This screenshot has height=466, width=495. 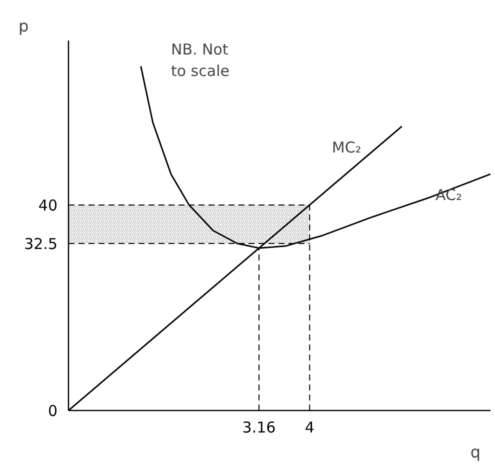 I want to click on x-tick-label: 3.16, so click(x=259, y=427).